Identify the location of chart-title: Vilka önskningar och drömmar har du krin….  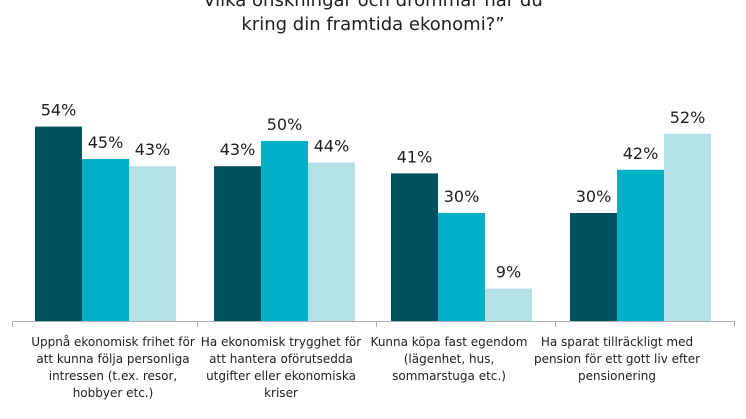
(373, 18).